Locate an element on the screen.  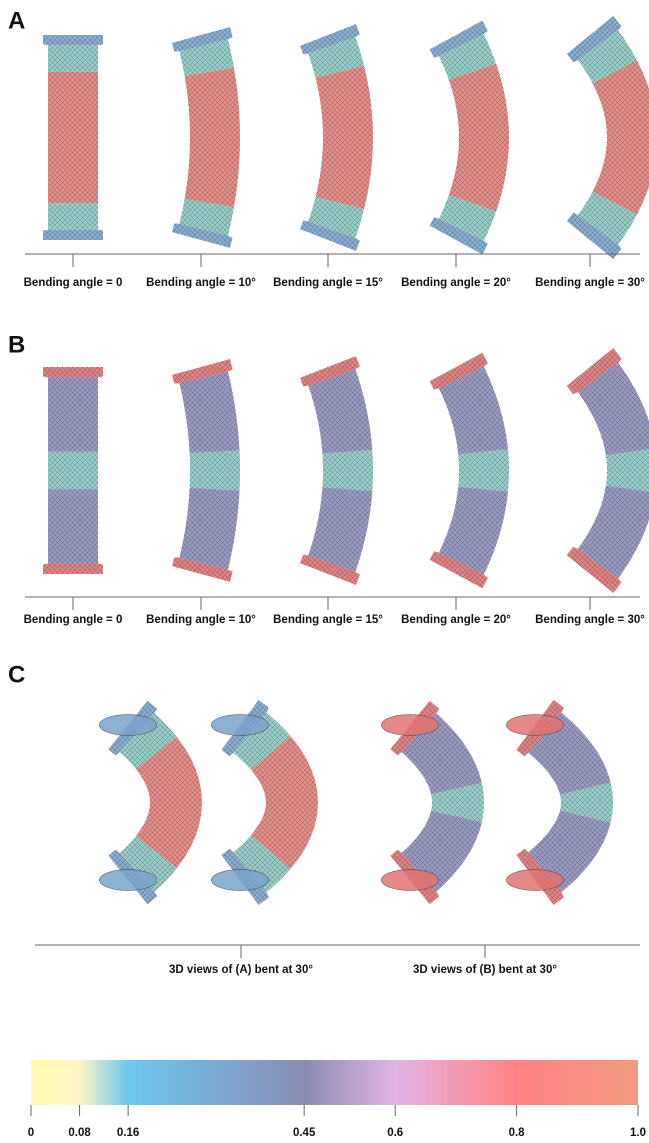
colorbar-tick-label: 0.6 is located at coordinates (395, 1133).